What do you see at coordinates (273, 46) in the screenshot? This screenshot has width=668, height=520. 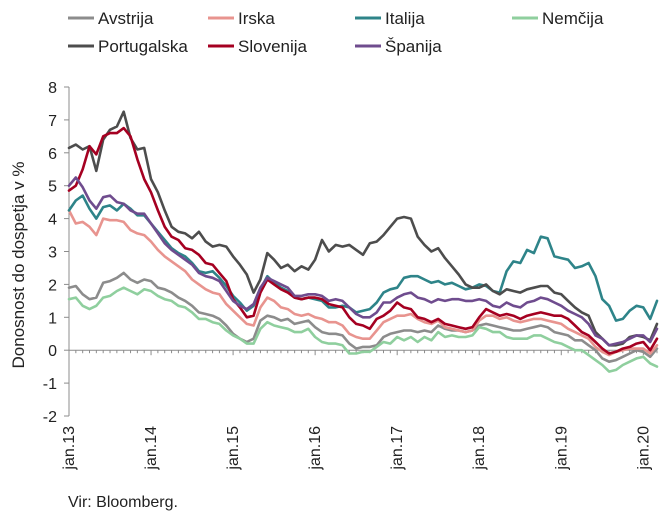 I see `legend-label: Slovenija` at bounding box center [273, 46].